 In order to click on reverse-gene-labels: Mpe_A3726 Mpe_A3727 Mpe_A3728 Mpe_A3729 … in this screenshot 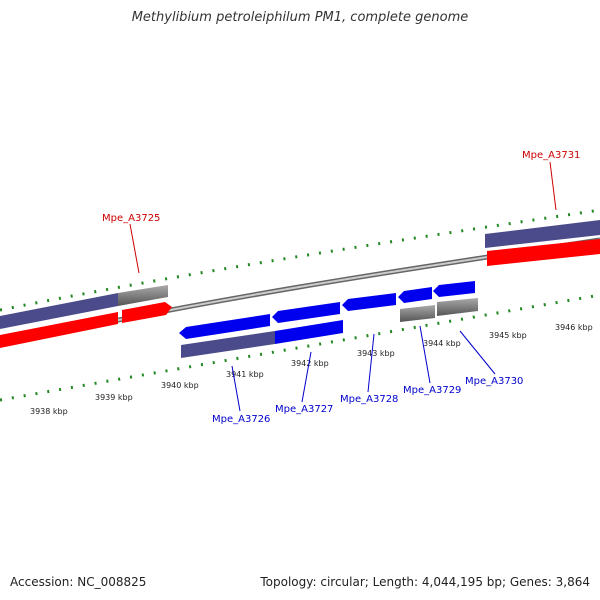, I will do `click(367, 375)`.